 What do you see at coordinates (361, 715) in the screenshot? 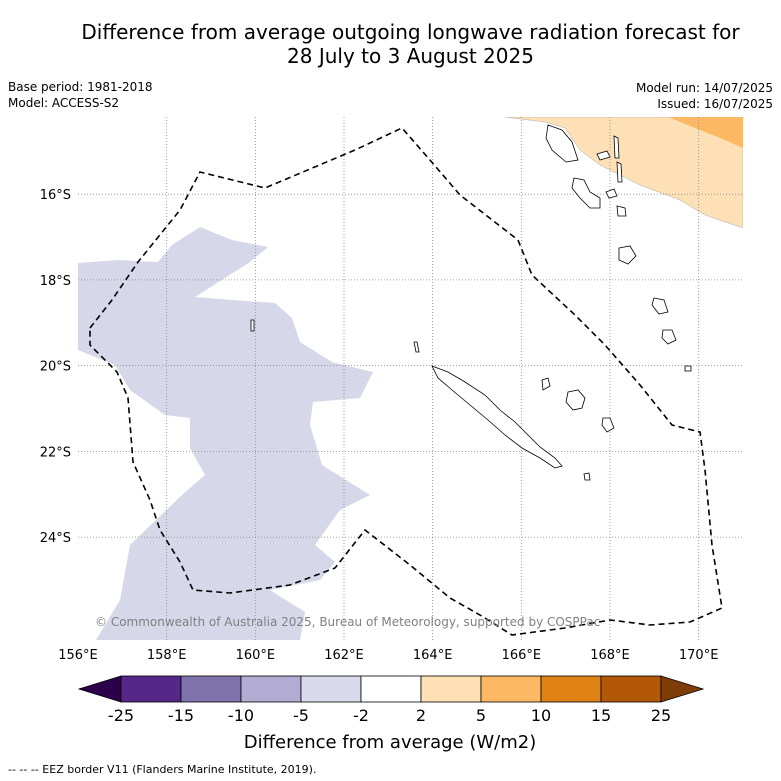
I see `colorbar-tick-label: -2` at bounding box center [361, 715].